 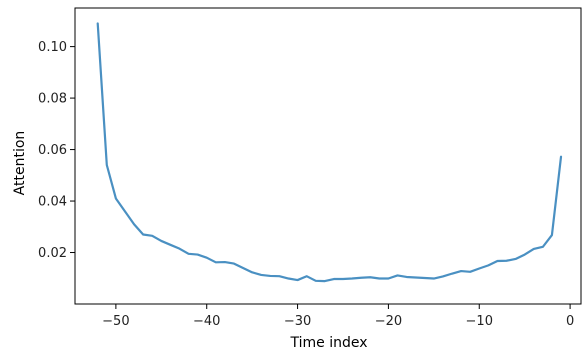 I want to click on y-tick-label: 0.10, so click(x=52, y=47).